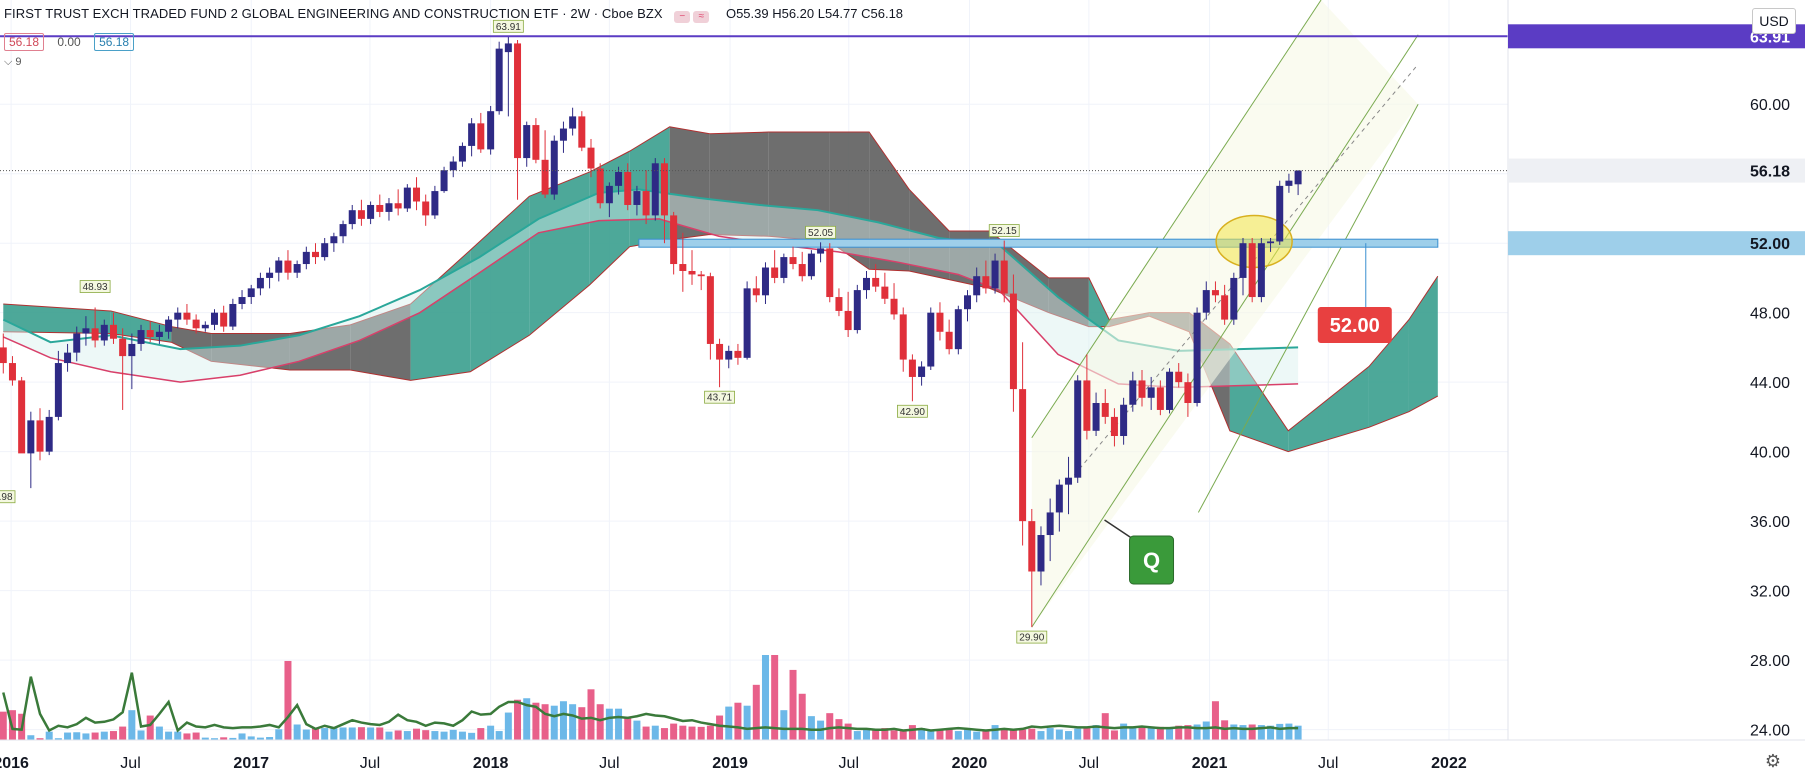  What do you see at coordinates (1118, 529) in the screenshot?
I see `q-pointer` at bounding box center [1118, 529].